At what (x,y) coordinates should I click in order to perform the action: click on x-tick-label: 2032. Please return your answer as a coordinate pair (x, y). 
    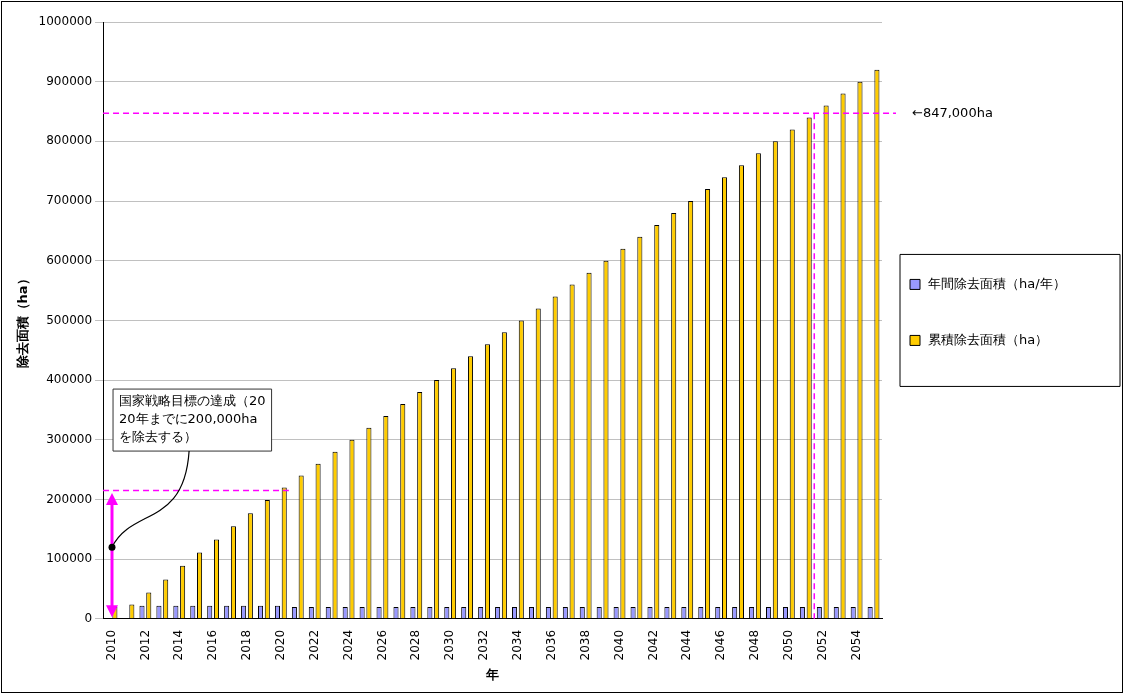
    Looking at the image, I should click on (483, 645).